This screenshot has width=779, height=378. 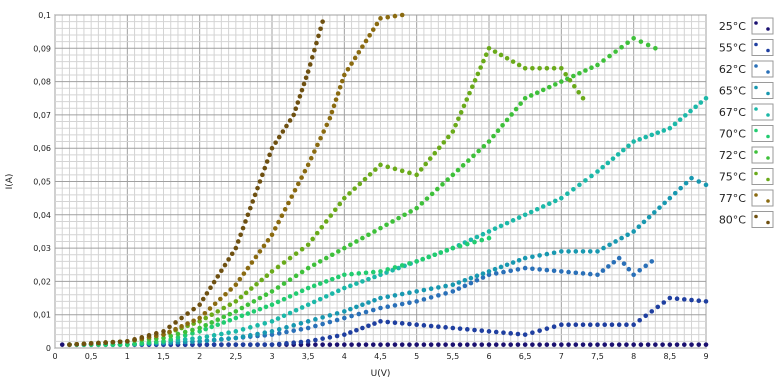 I want to click on legend-item: 55°C, so click(x=746, y=47).